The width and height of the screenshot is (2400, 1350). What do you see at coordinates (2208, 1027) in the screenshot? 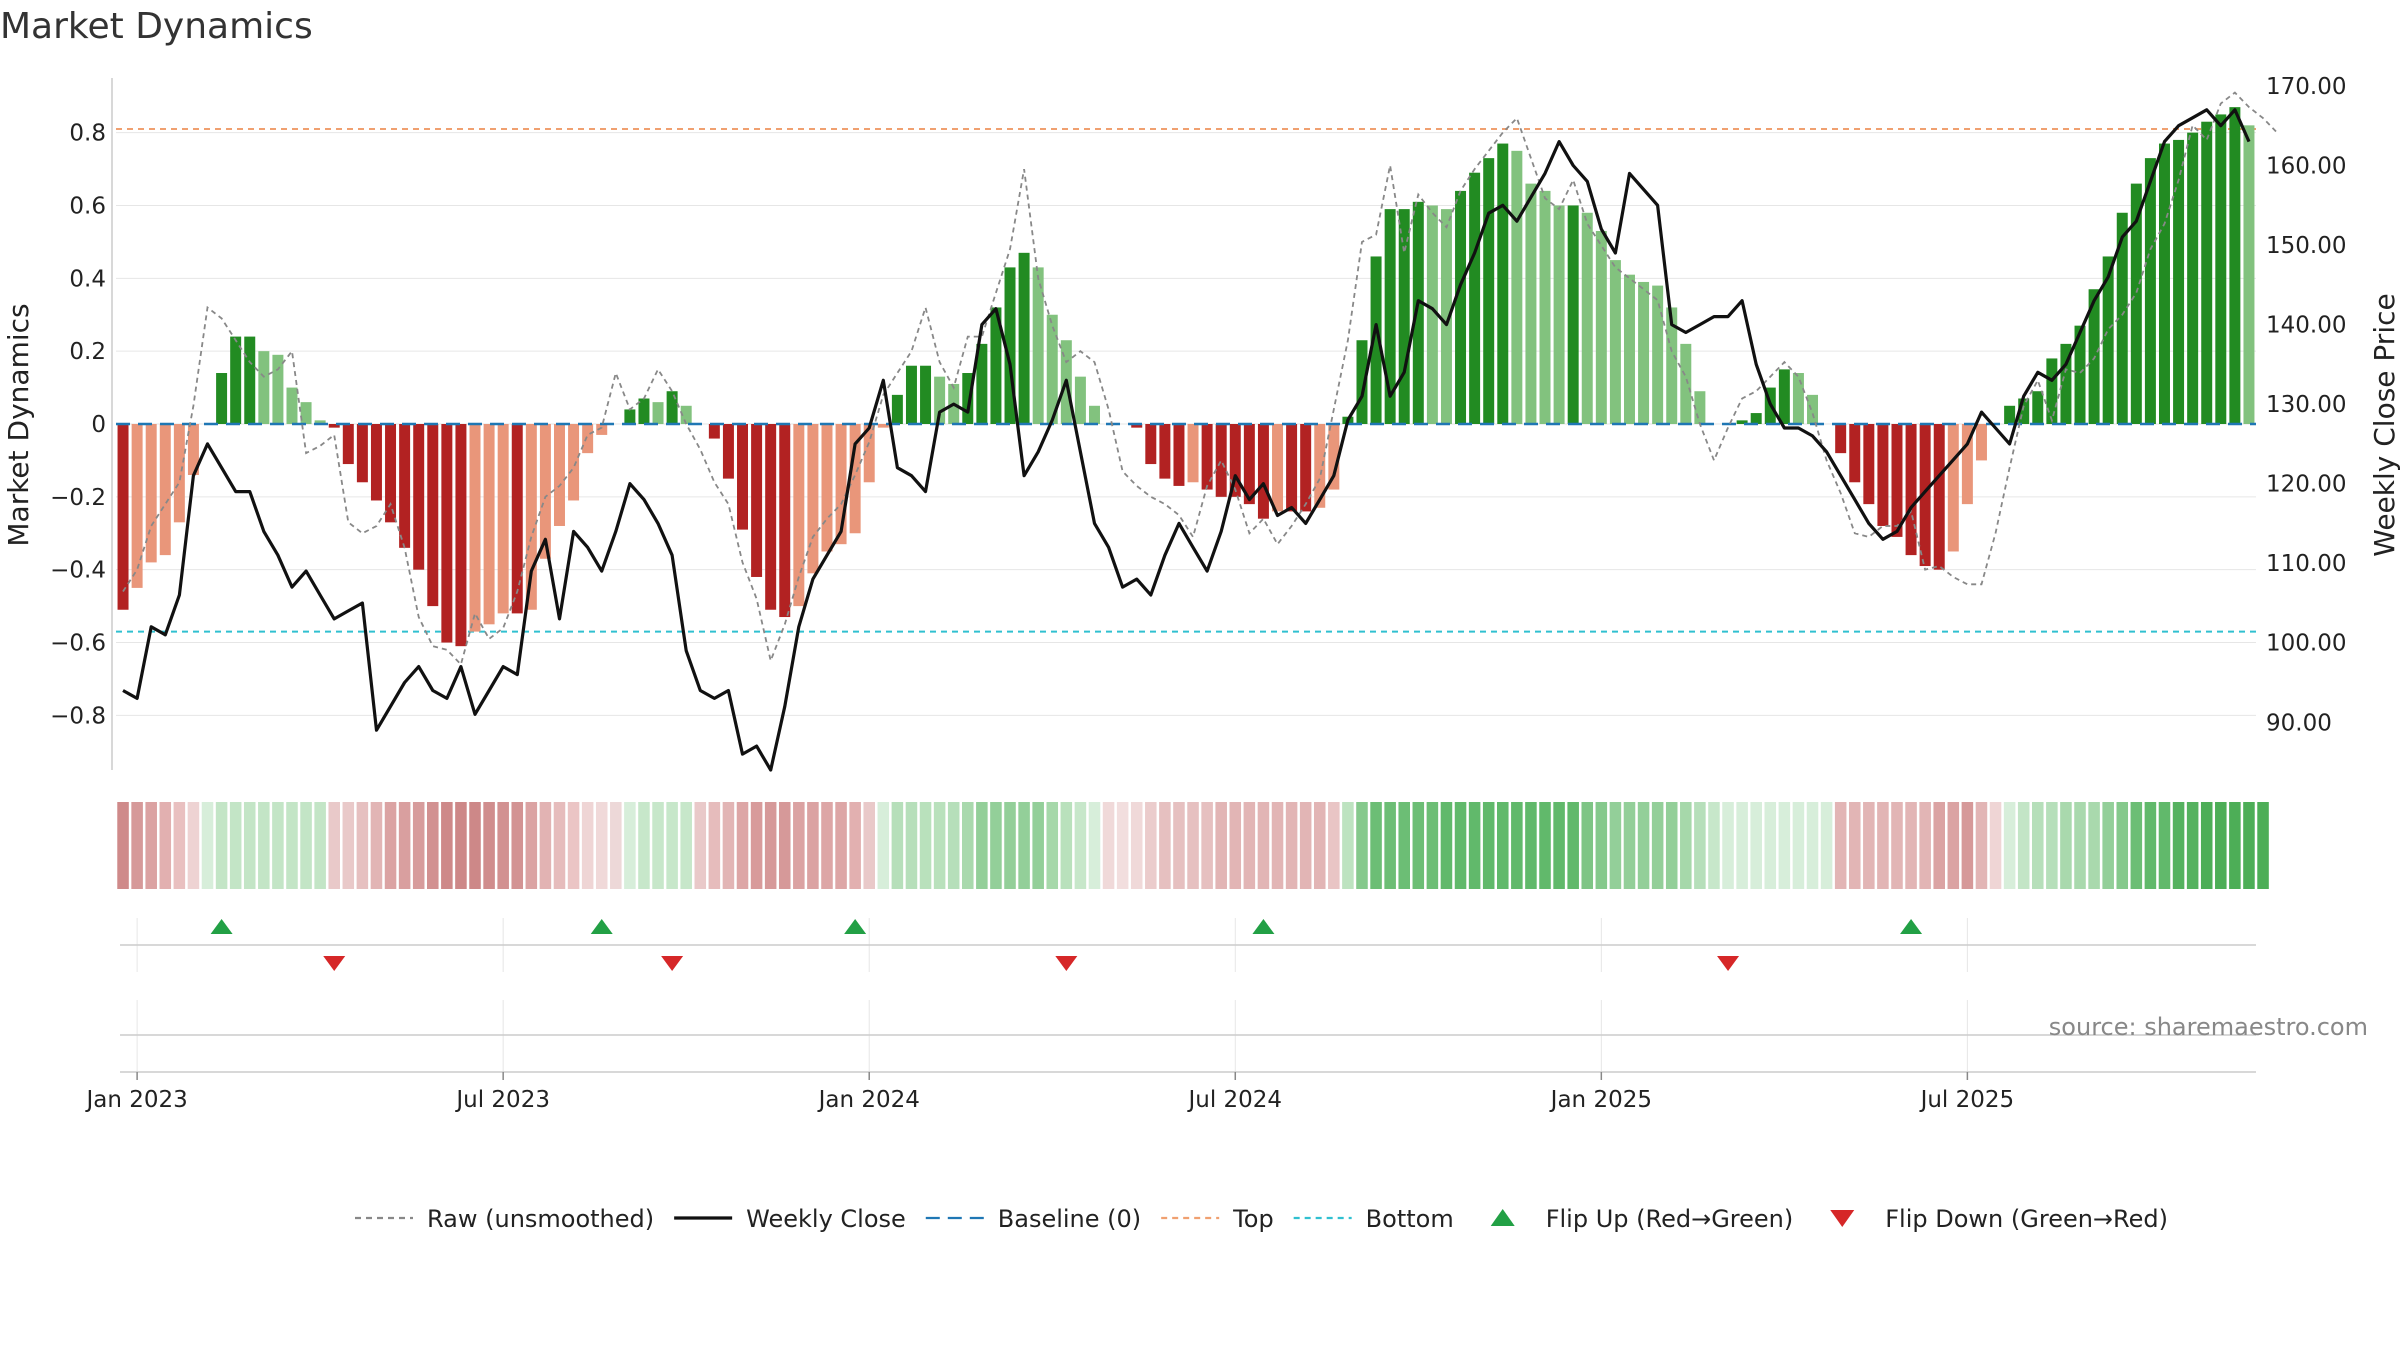
I see `source-note: source: sharemaestro.com` at bounding box center [2208, 1027].